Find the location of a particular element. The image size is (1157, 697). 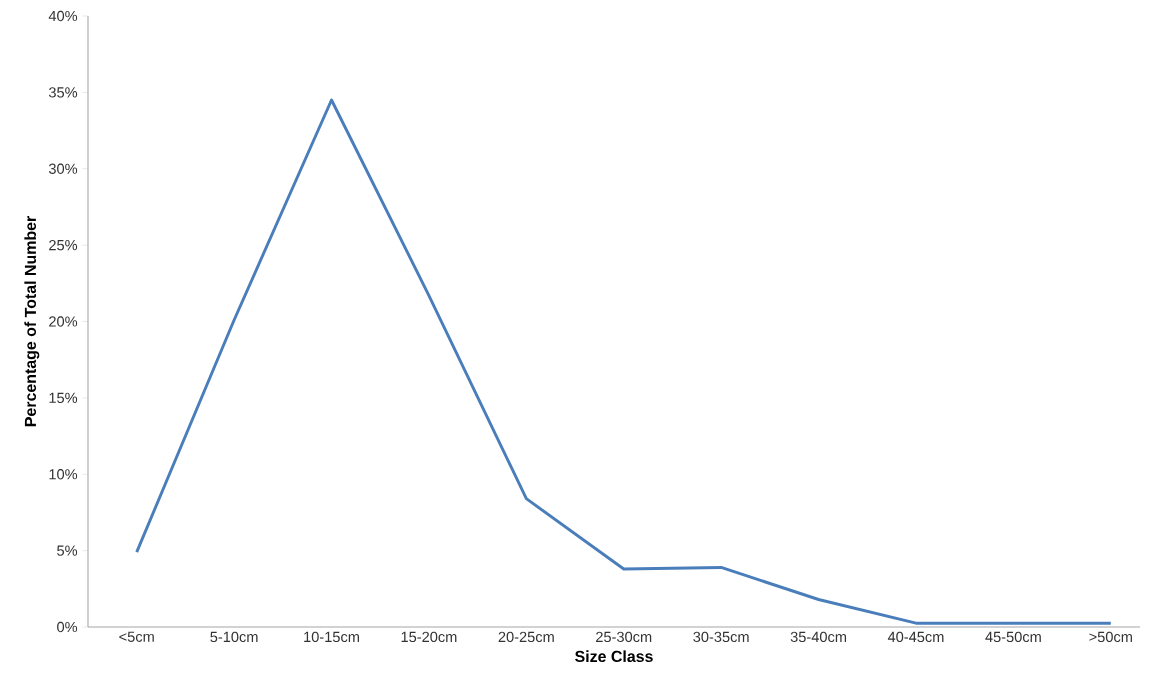

y-tick-label: 35% is located at coordinates (63, 92).